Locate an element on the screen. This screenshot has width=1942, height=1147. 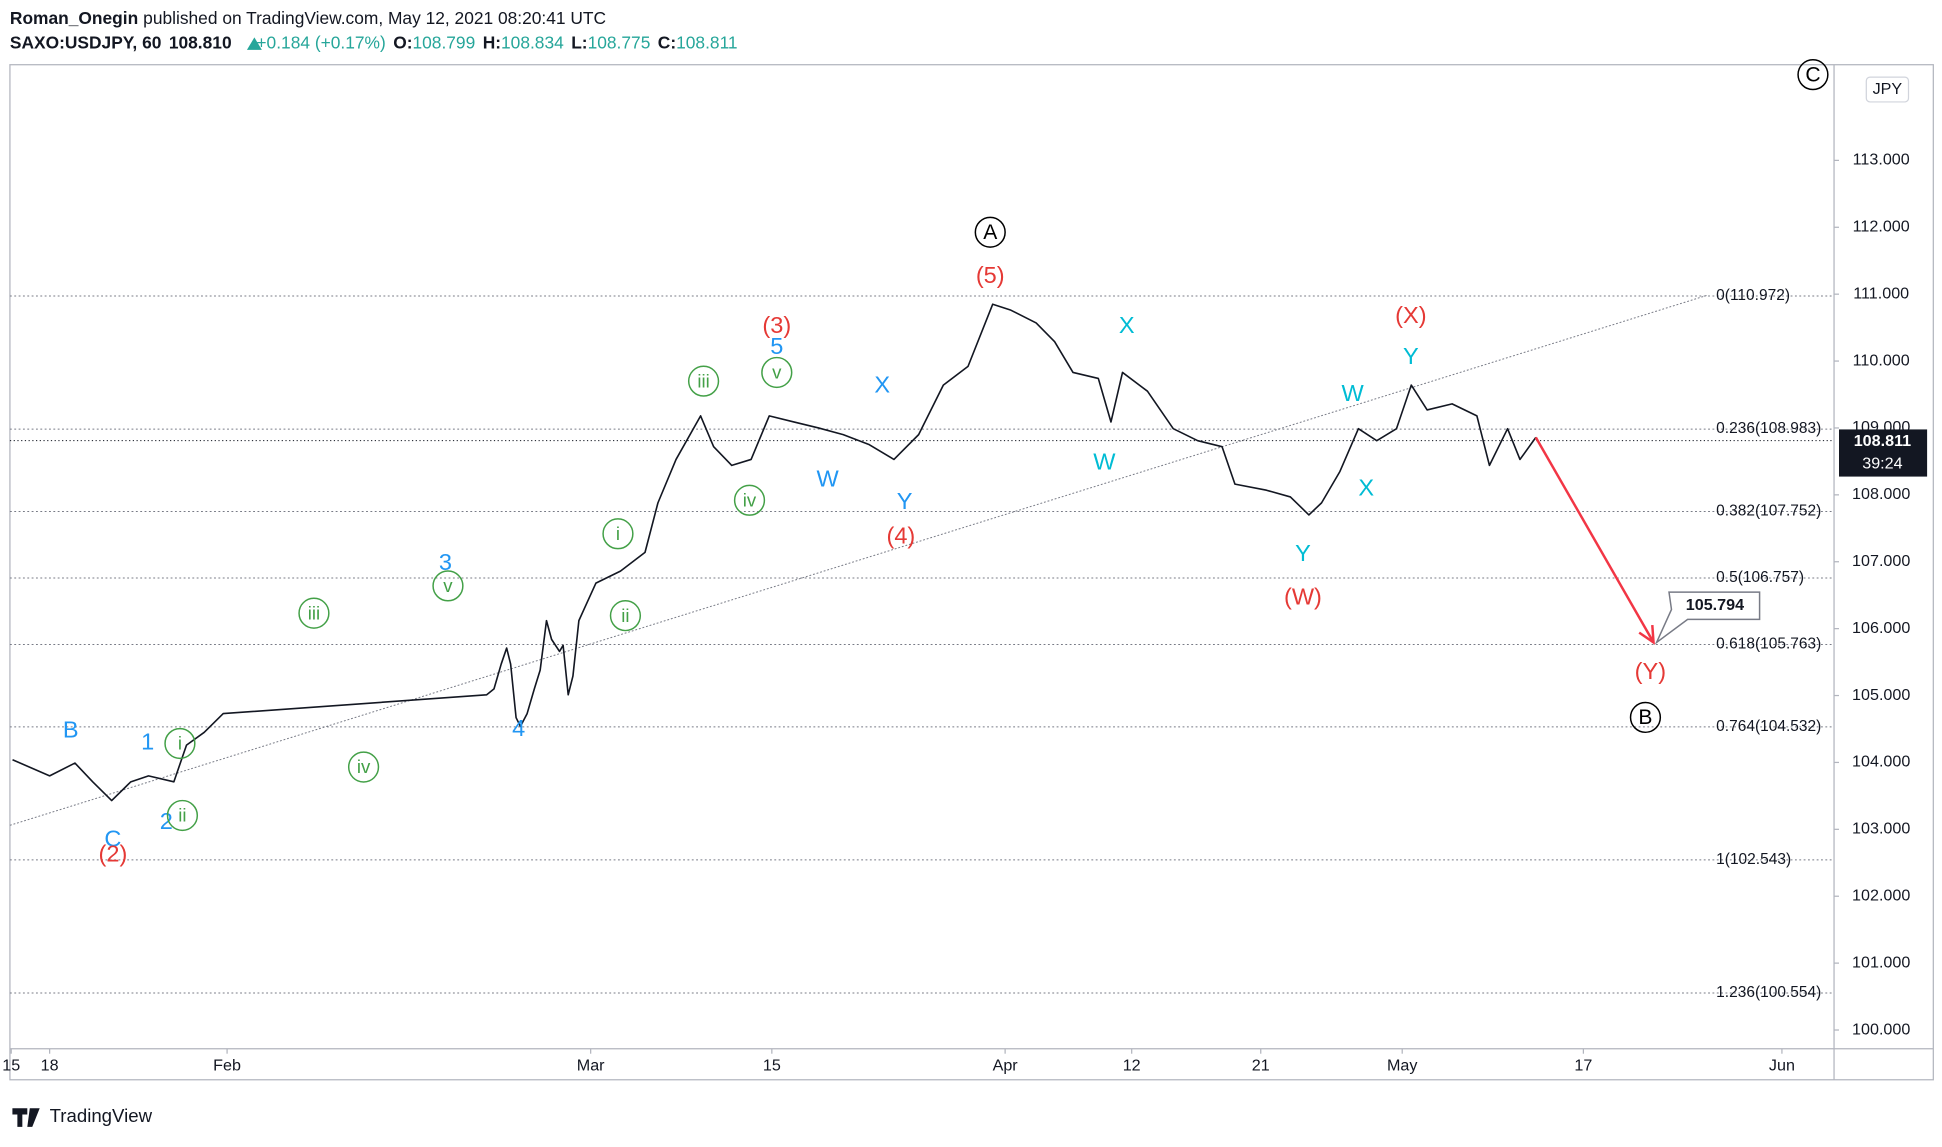
x-tick-label: Mar is located at coordinates (591, 1065).